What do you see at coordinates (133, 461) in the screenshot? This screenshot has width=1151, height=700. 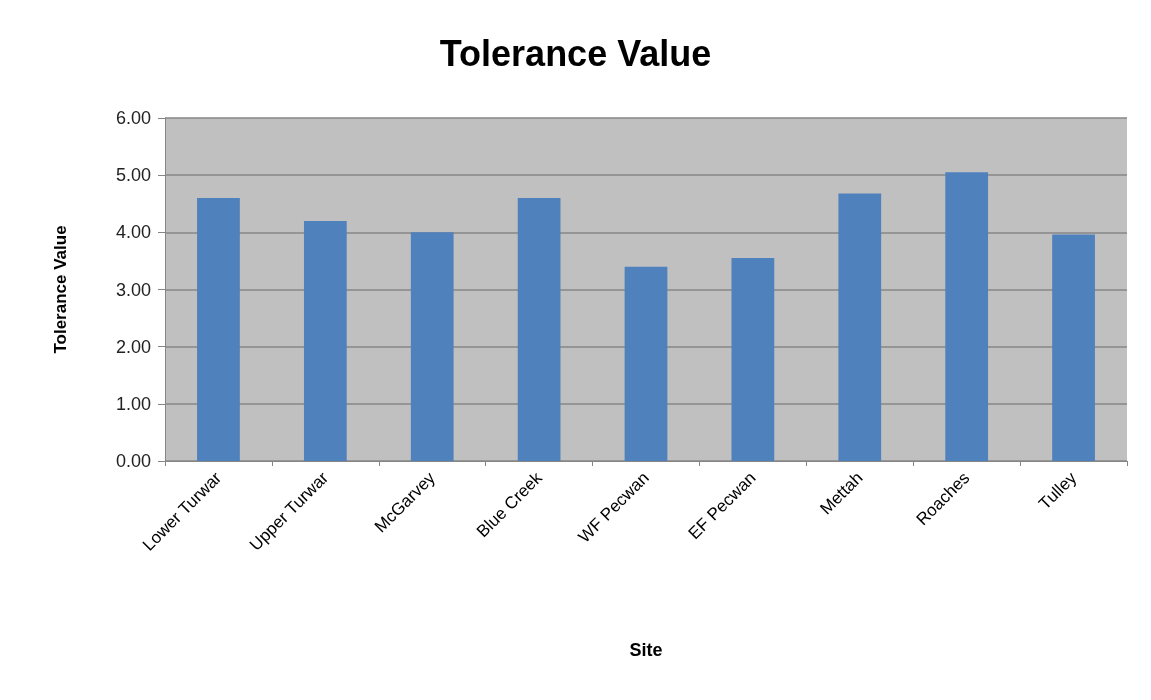 I see `y-tick-label: 0.00` at bounding box center [133, 461].